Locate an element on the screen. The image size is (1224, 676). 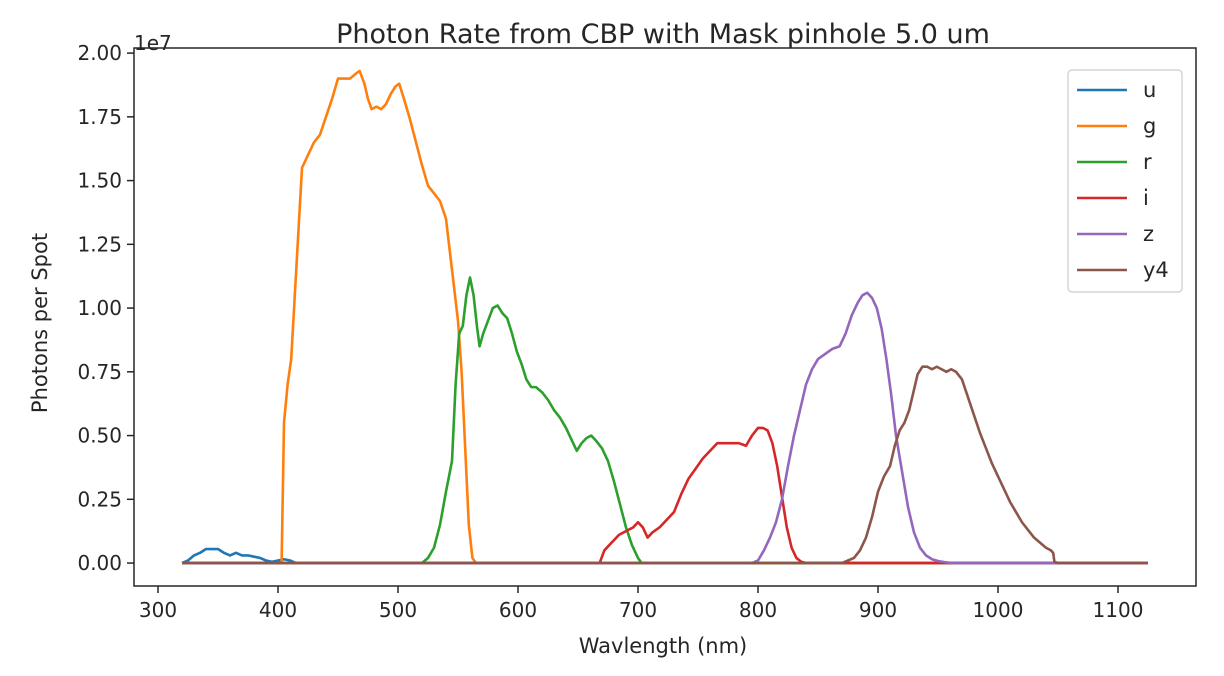
y-tick-2.00: 2.00 is located at coordinates (105, 53).